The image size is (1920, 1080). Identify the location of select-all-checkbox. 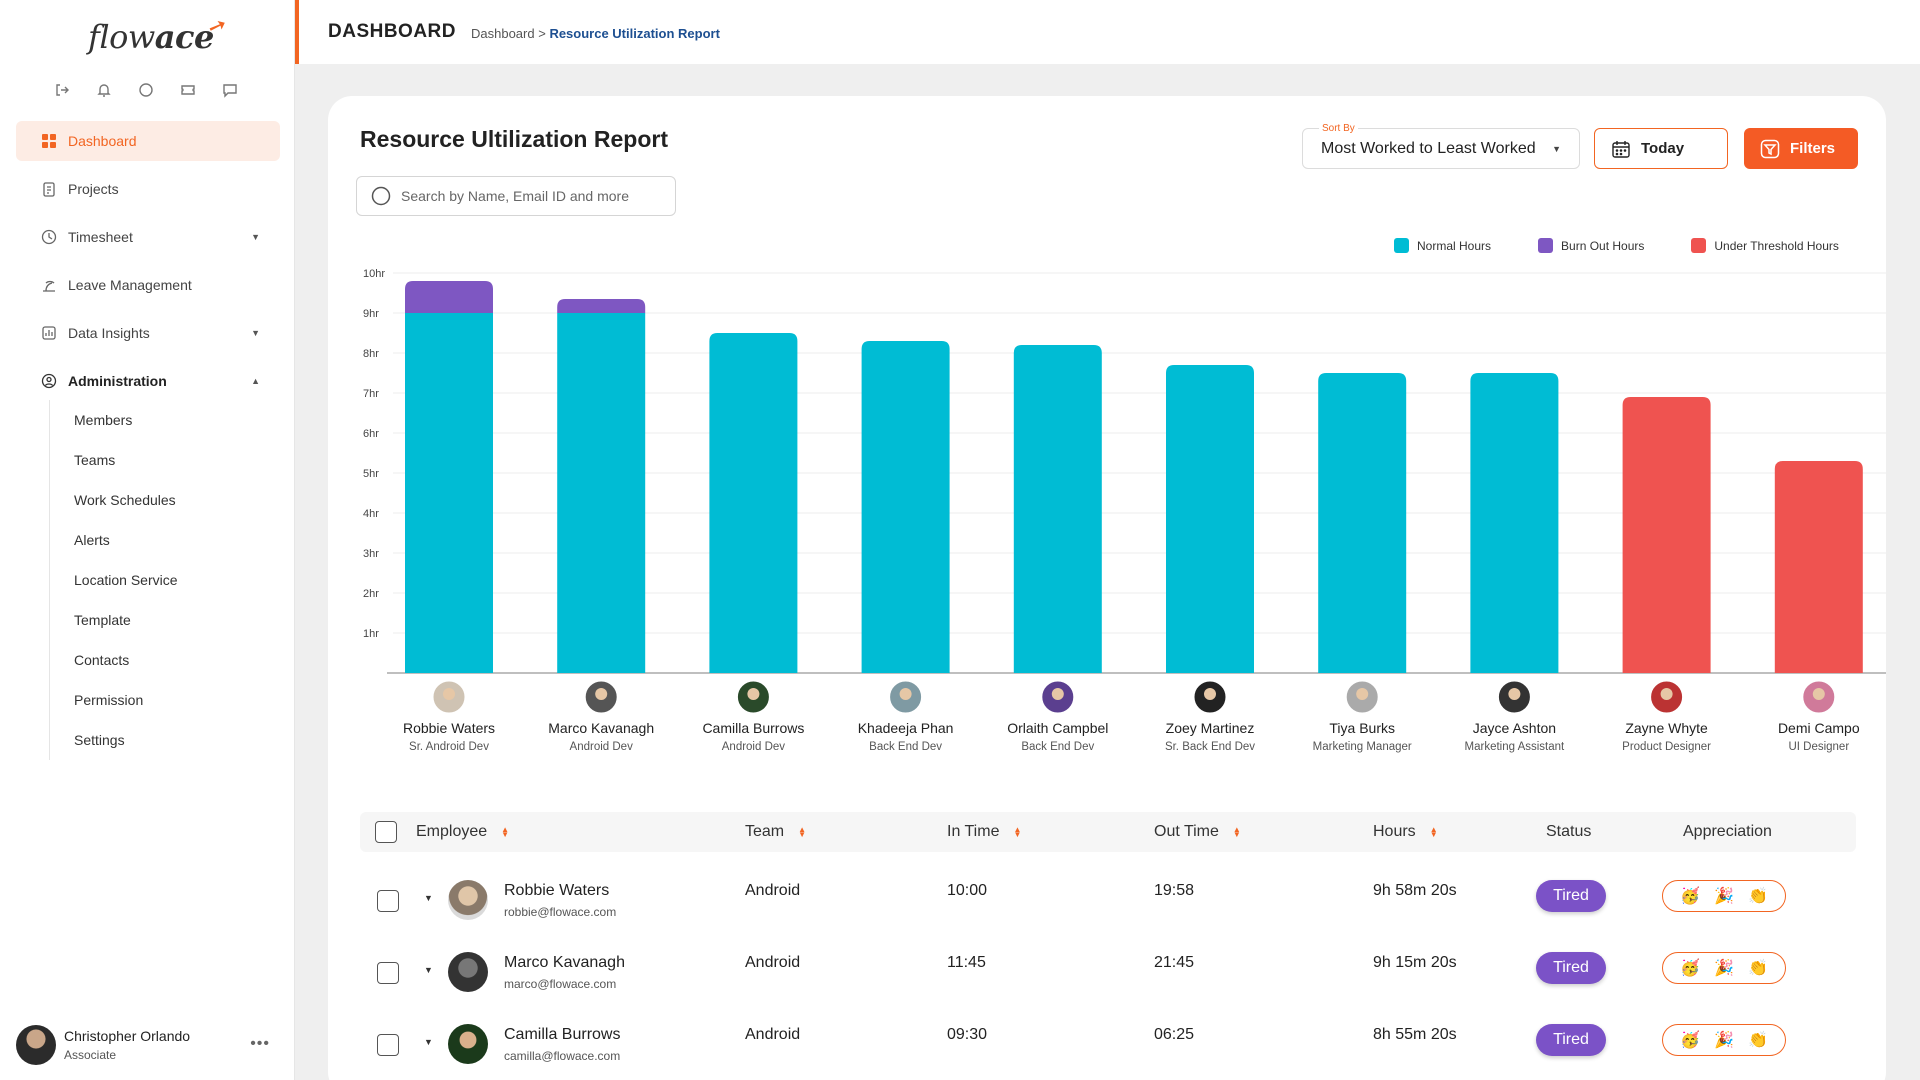
(386, 832).